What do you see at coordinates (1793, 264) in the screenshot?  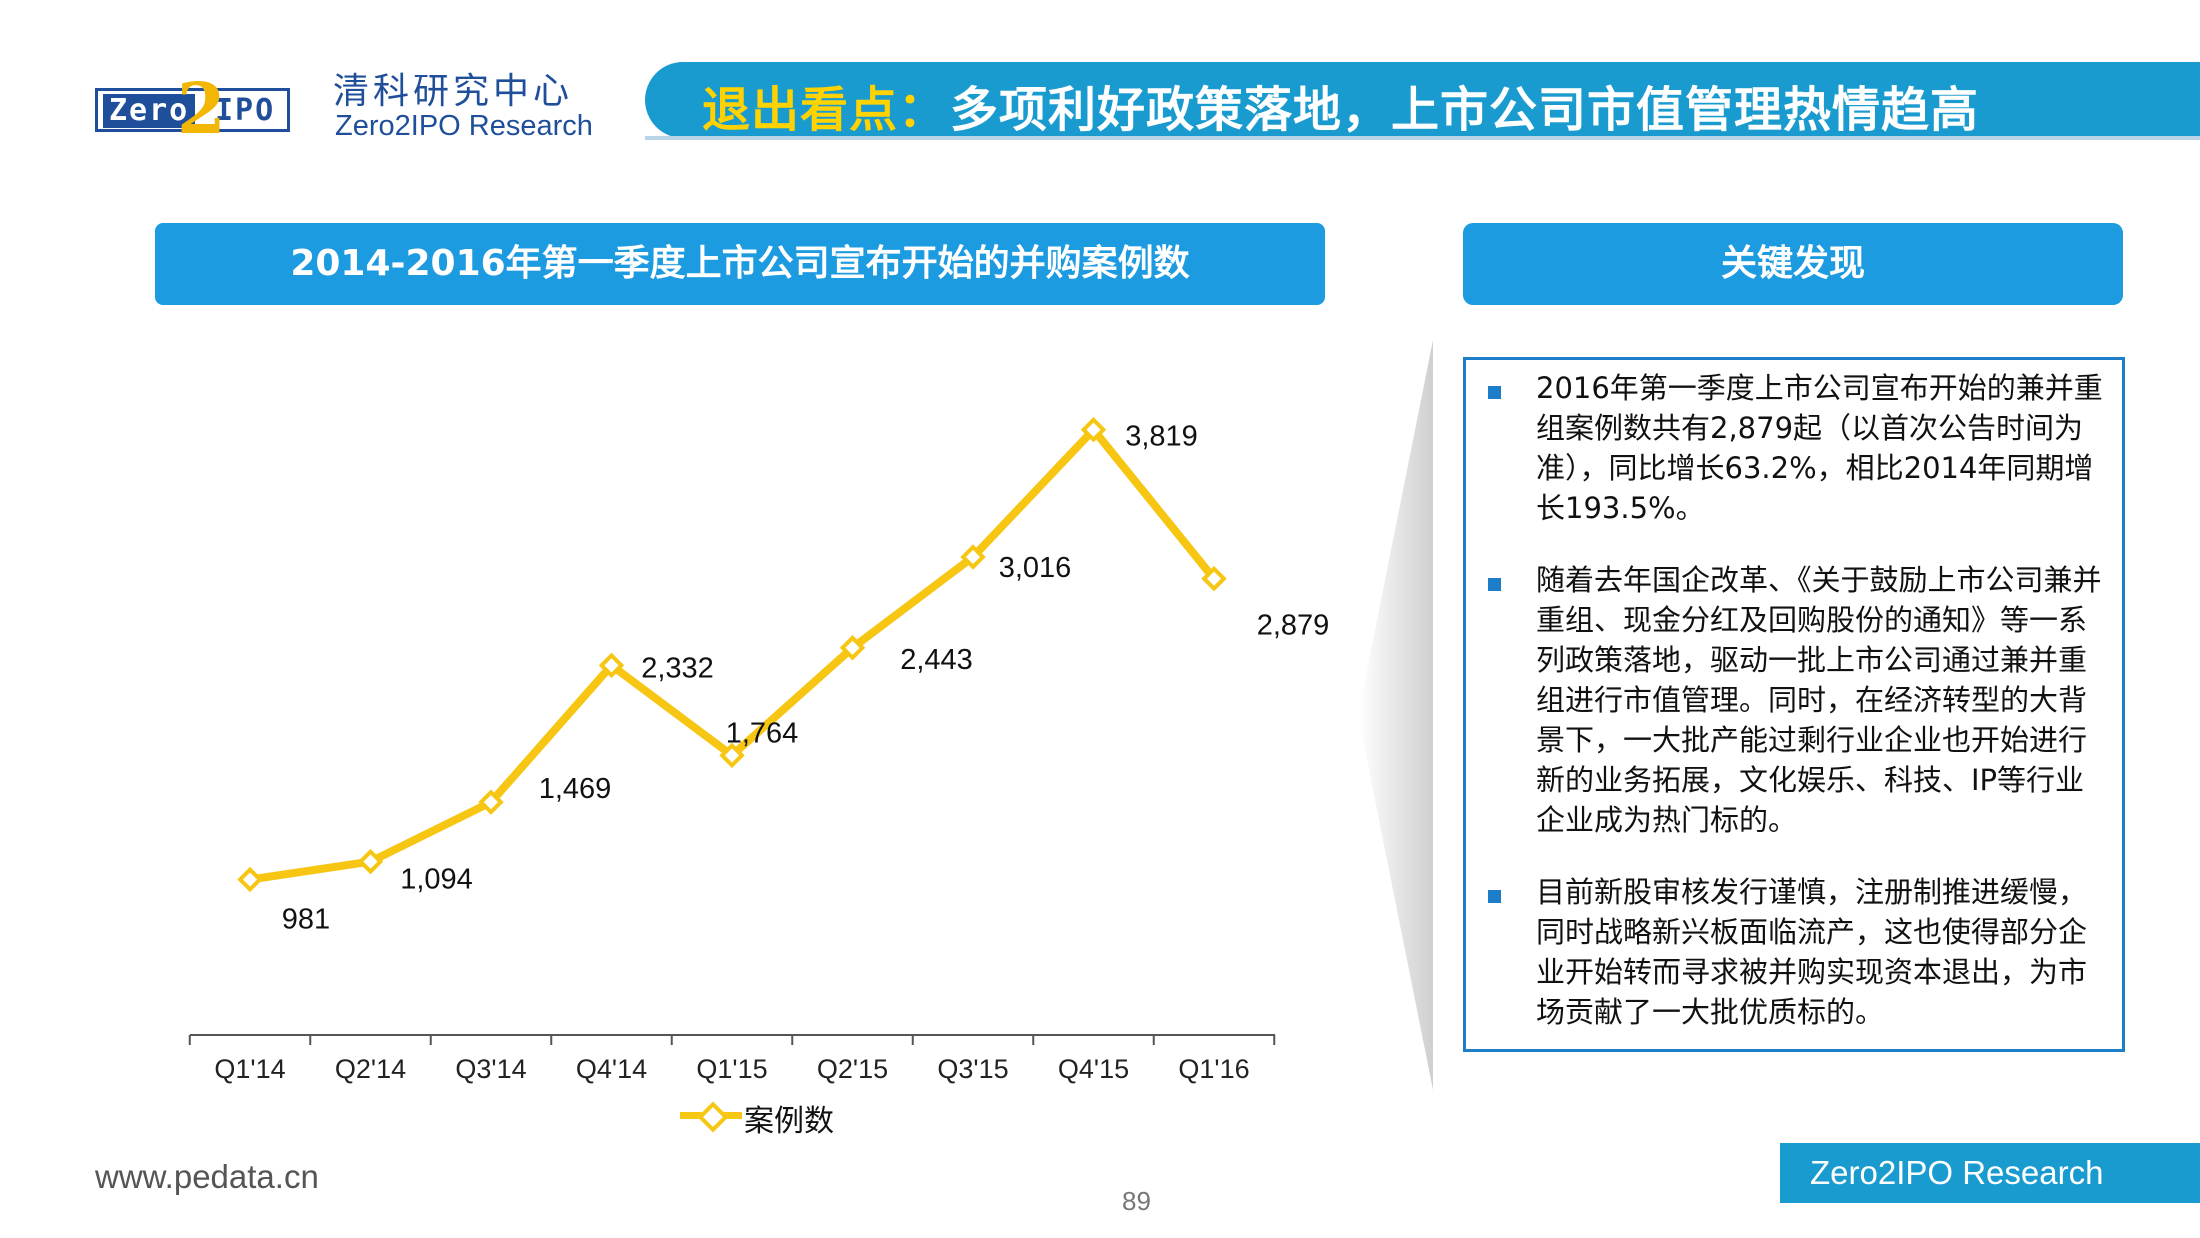 I see `findings-banner: 关键发现` at bounding box center [1793, 264].